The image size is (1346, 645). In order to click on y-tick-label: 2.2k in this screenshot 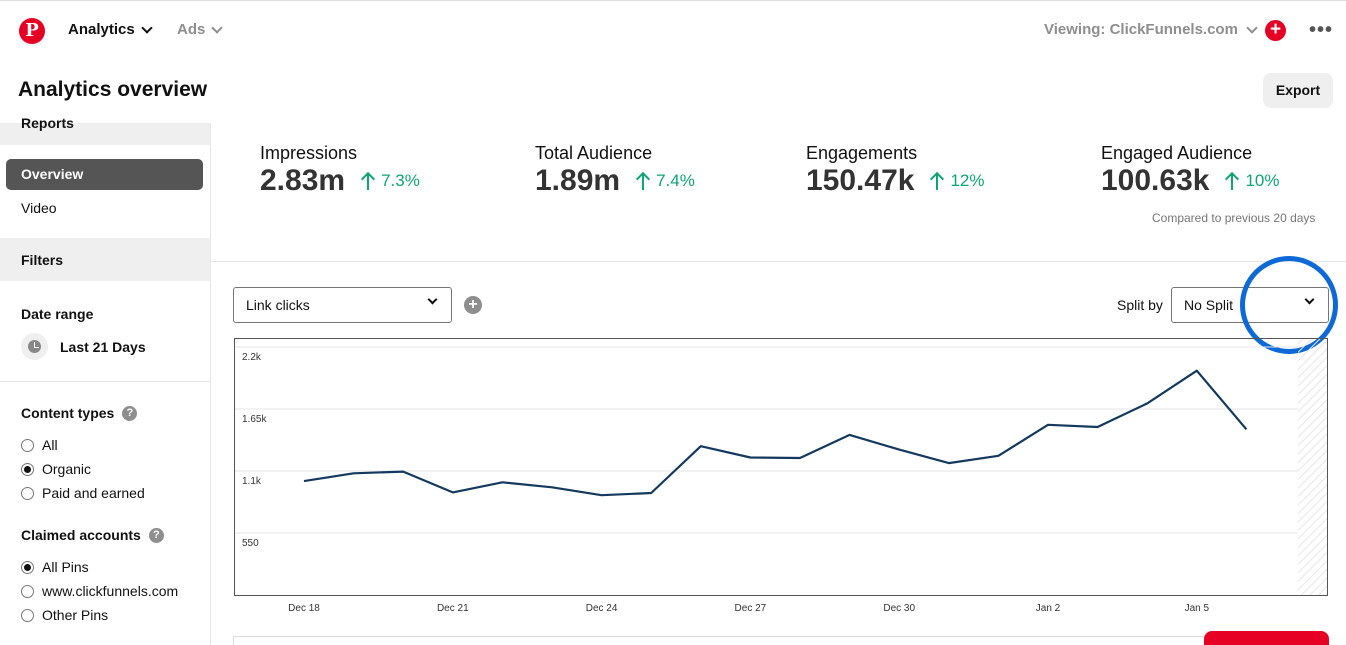, I will do `click(252, 357)`.